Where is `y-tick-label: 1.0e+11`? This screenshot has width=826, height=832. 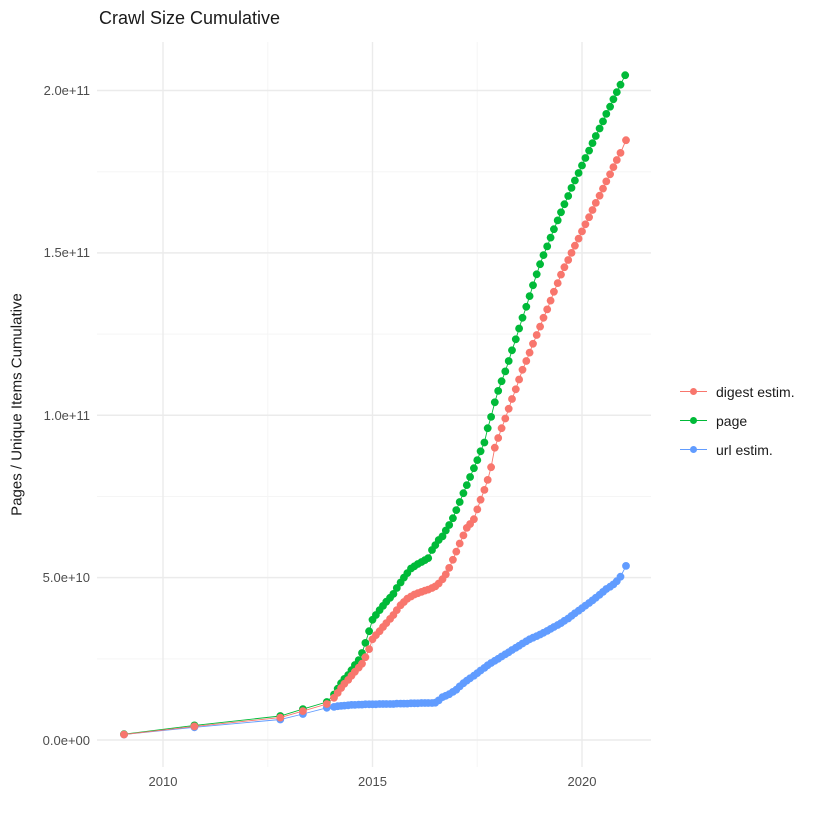 y-tick-label: 1.0e+11 is located at coordinates (66, 415).